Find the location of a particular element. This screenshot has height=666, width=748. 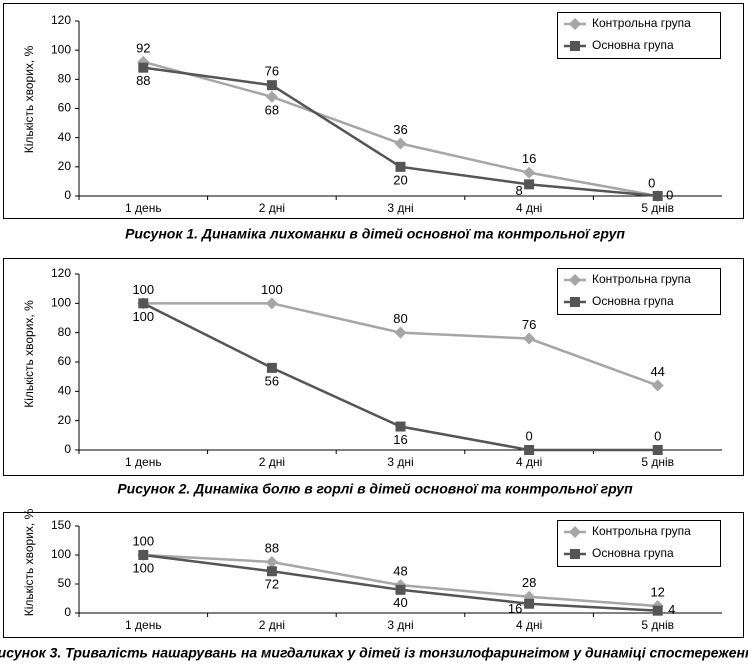

y-tick-label: 150 is located at coordinates (61, 525).